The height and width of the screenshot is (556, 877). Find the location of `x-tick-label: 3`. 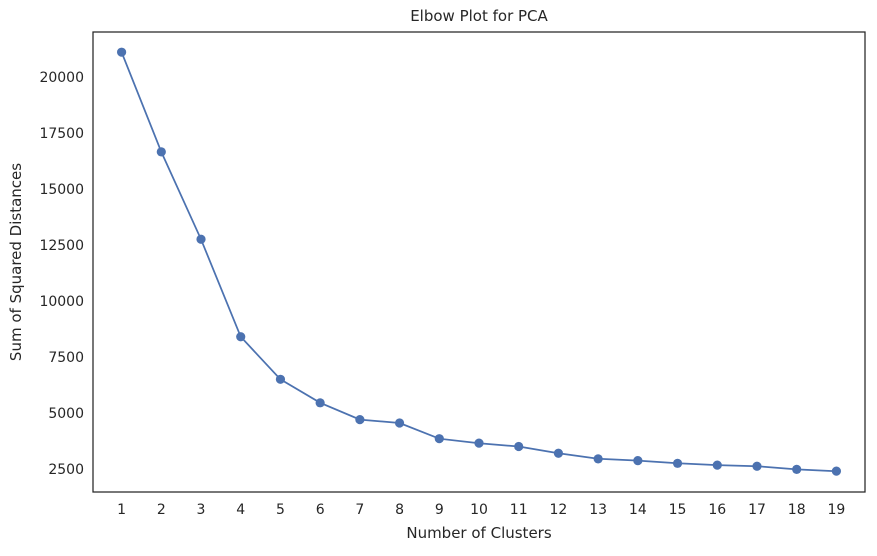

x-tick-label: 3 is located at coordinates (201, 510).